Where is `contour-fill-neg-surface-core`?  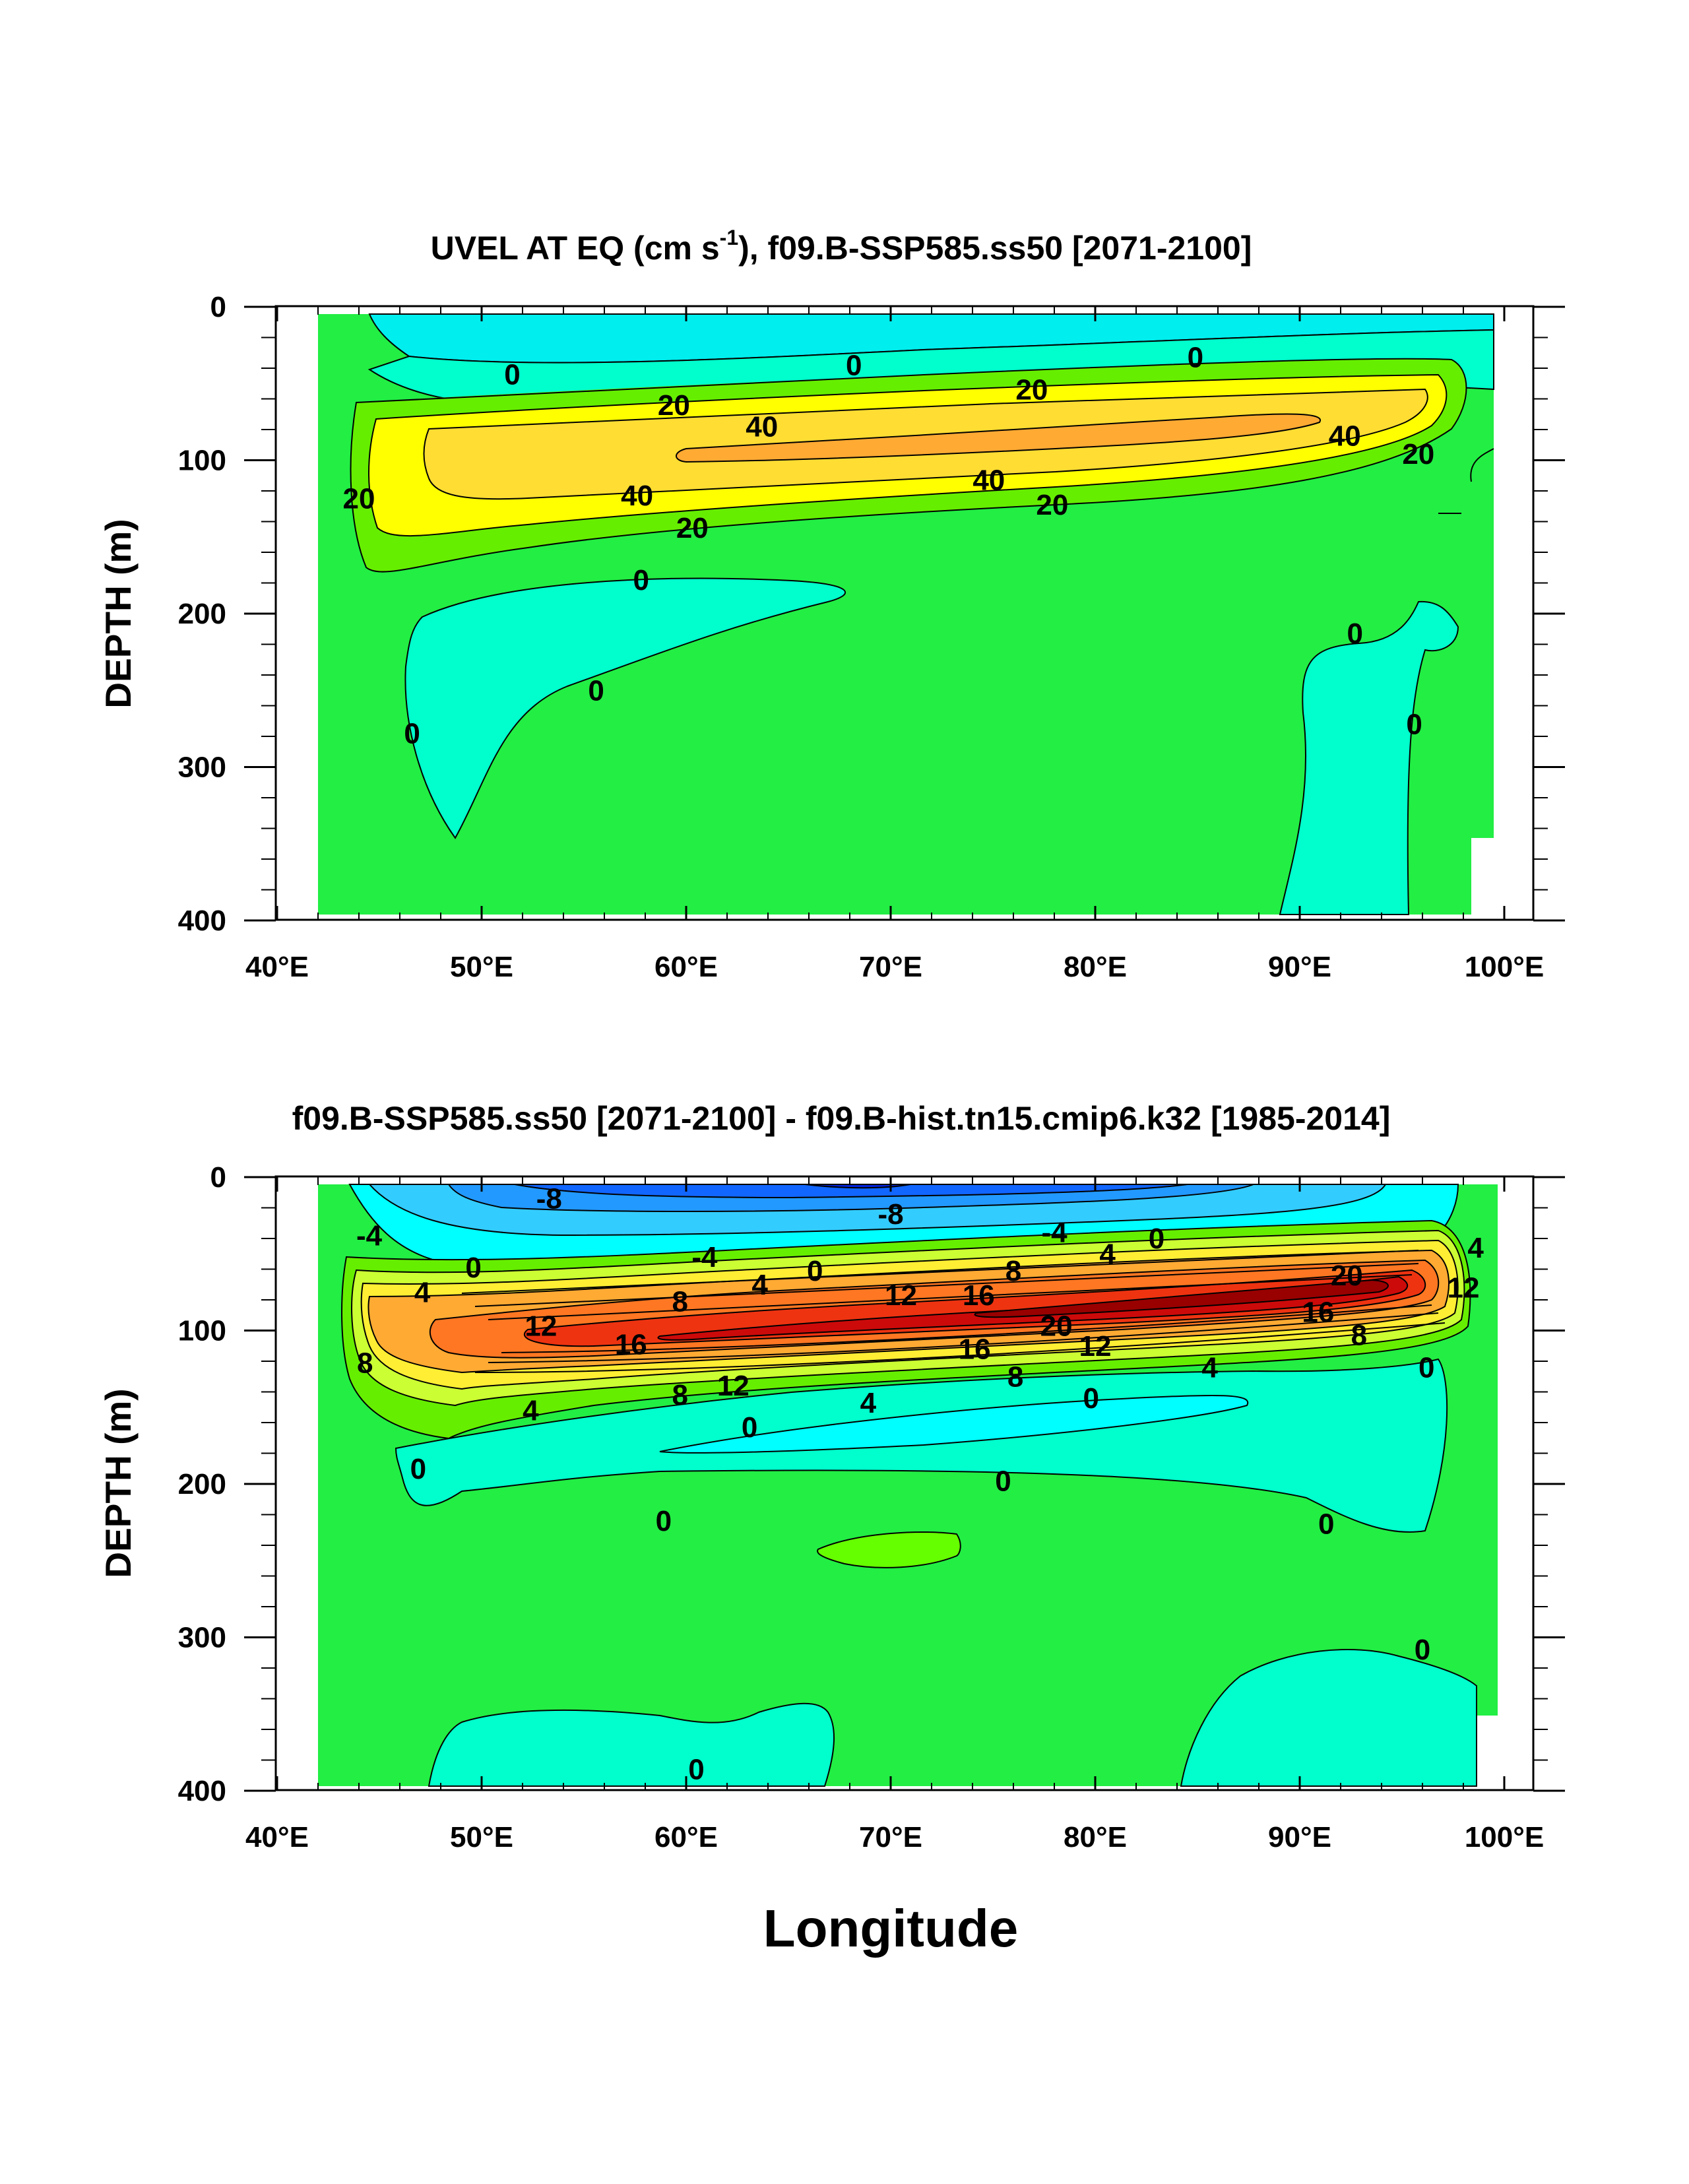
contour-fill-neg-surface-core is located at coordinates (857, 1186).